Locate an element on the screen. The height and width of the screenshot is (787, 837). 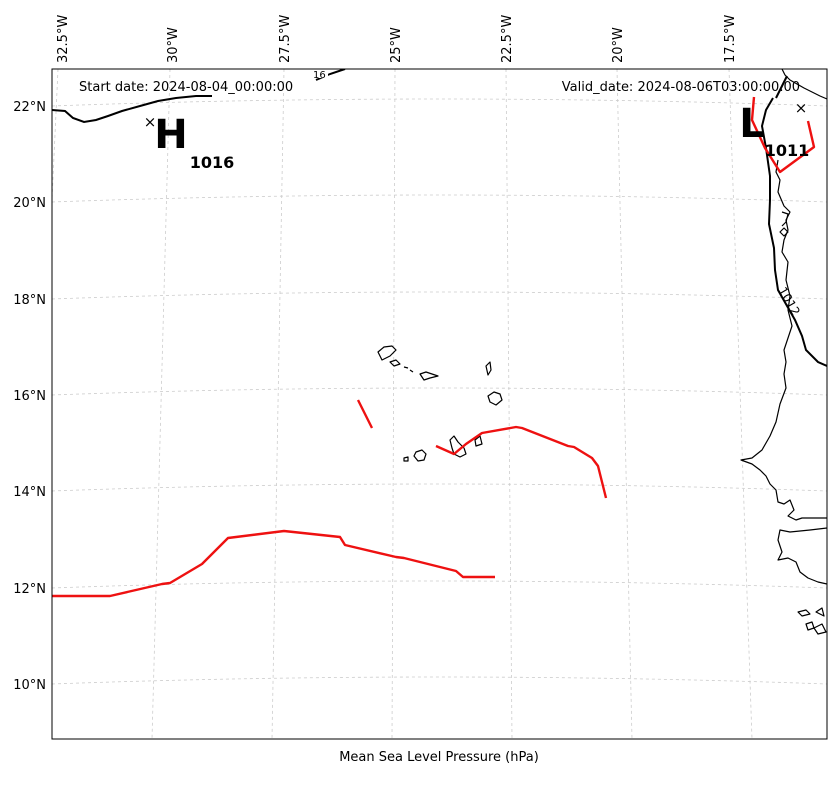
island-maio is located at coordinates (478, 441).